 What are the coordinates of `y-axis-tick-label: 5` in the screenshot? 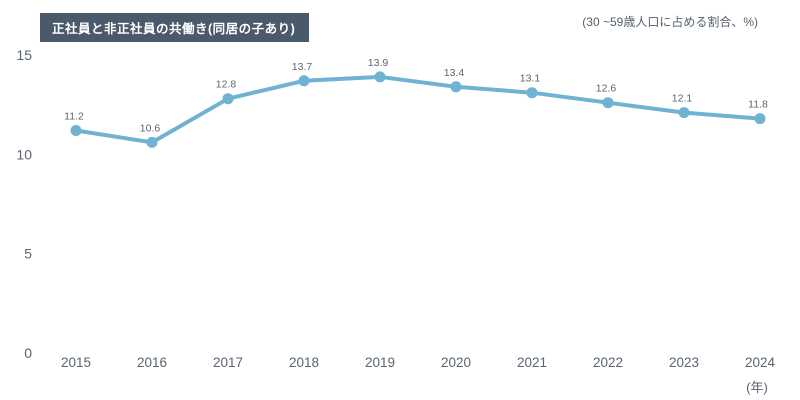 It's located at (28, 254).